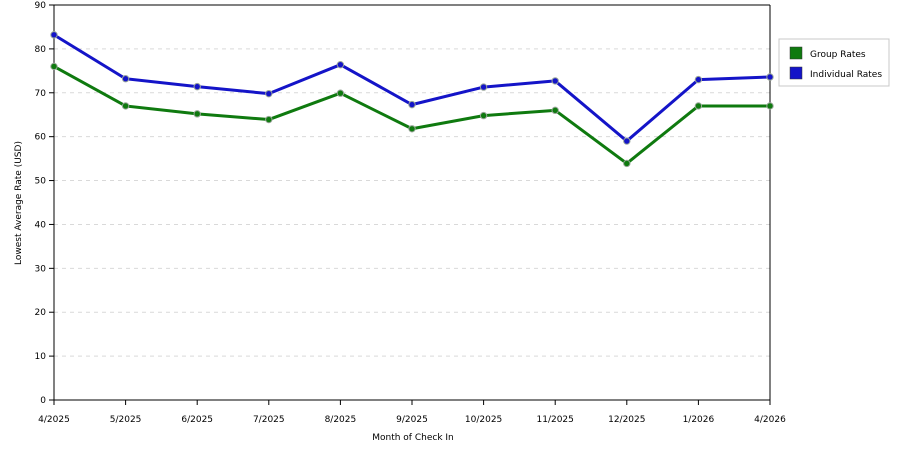 This screenshot has width=900, height=450. What do you see at coordinates (699, 420) in the screenshot?
I see `x-tick-label: 1/2026` at bounding box center [699, 420].